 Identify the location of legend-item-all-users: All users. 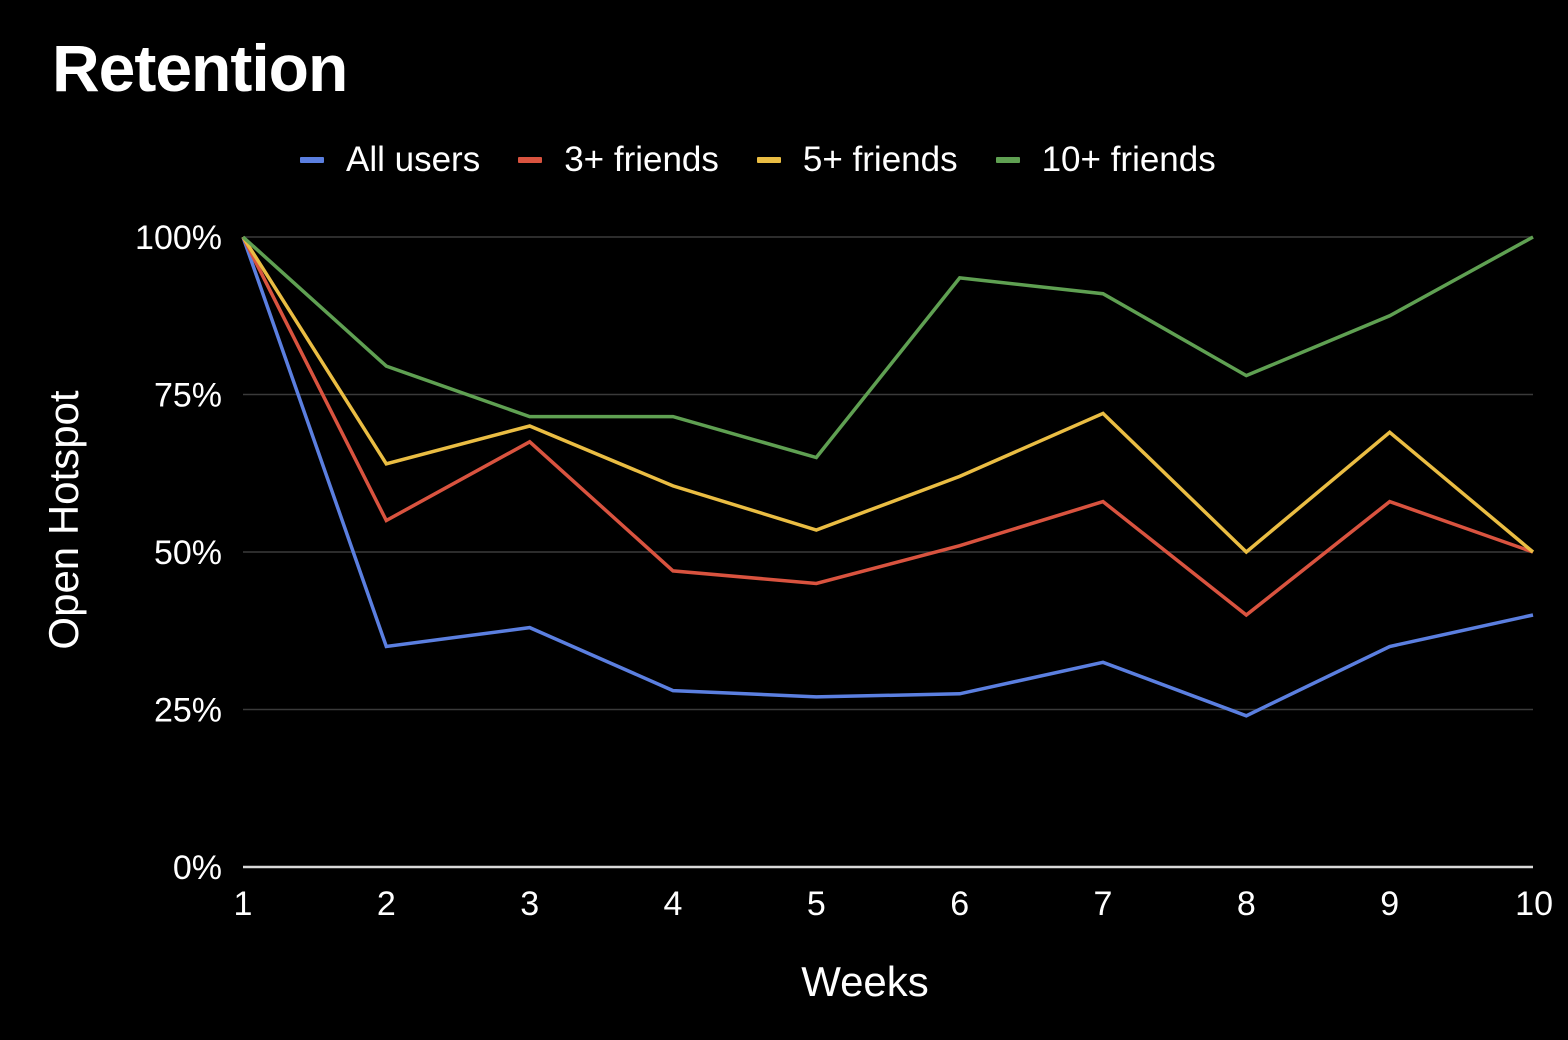
(390, 160).